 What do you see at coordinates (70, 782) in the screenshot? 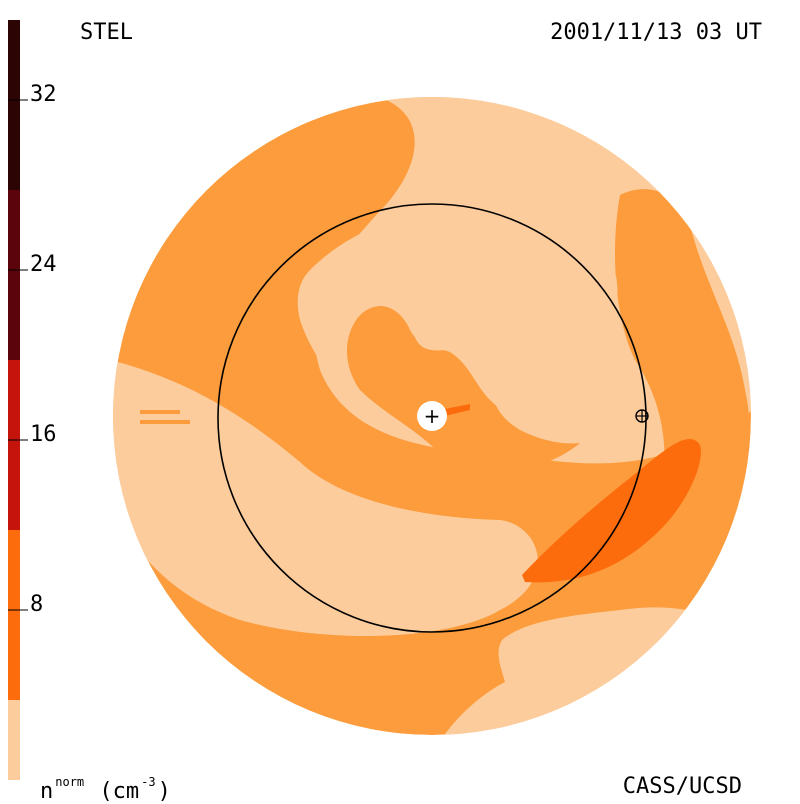
I see `units-sup-norm: norm` at bounding box center [70, 782].